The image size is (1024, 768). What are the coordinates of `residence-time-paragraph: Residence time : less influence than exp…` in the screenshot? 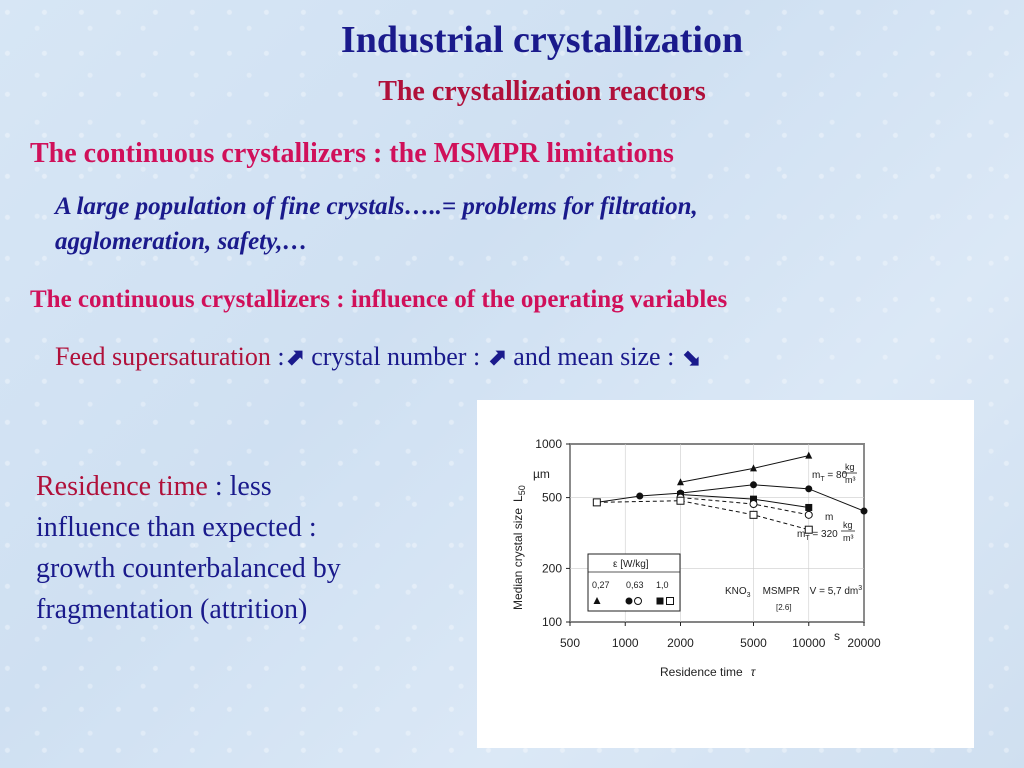 It's located at (236, 548).